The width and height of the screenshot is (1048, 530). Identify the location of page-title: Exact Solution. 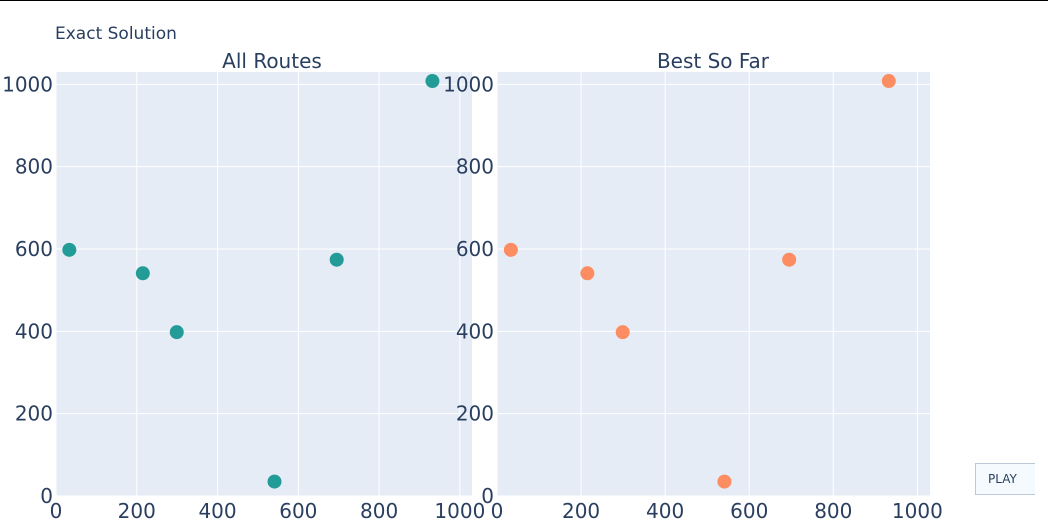
(116, 34).